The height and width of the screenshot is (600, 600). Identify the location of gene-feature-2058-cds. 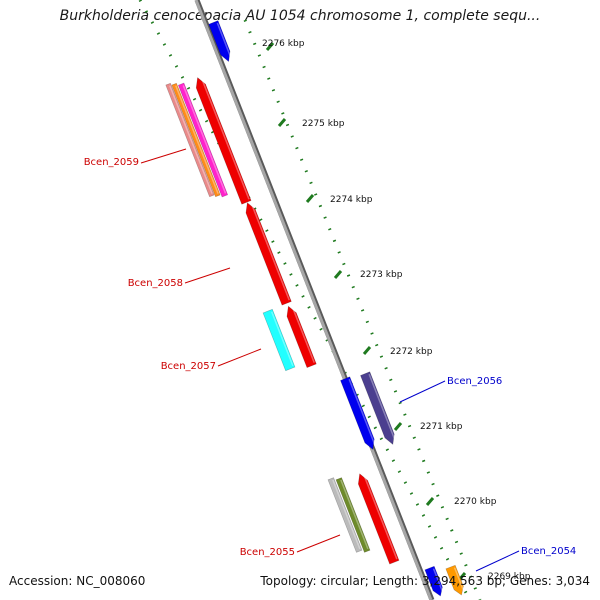
(267, 253).